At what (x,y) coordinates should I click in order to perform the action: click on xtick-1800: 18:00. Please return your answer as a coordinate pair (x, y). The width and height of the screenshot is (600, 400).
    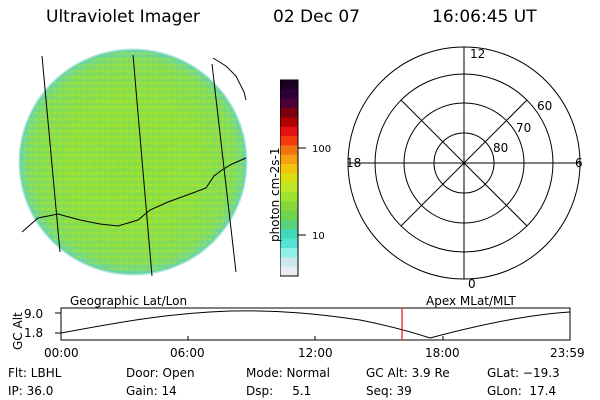
    Looking at the image, I should click on (442, 353).